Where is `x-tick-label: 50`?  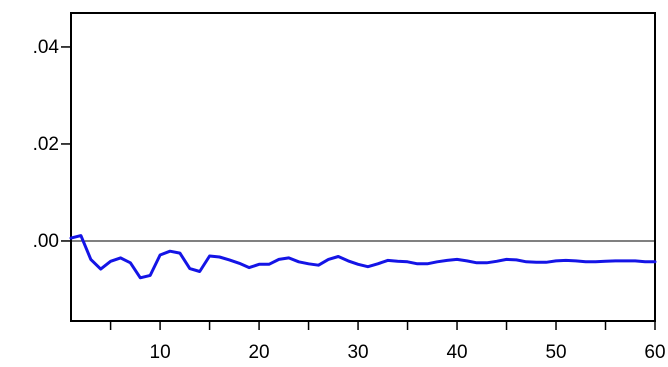
x-tick-label: 50 is located at coordinates (555, 352).